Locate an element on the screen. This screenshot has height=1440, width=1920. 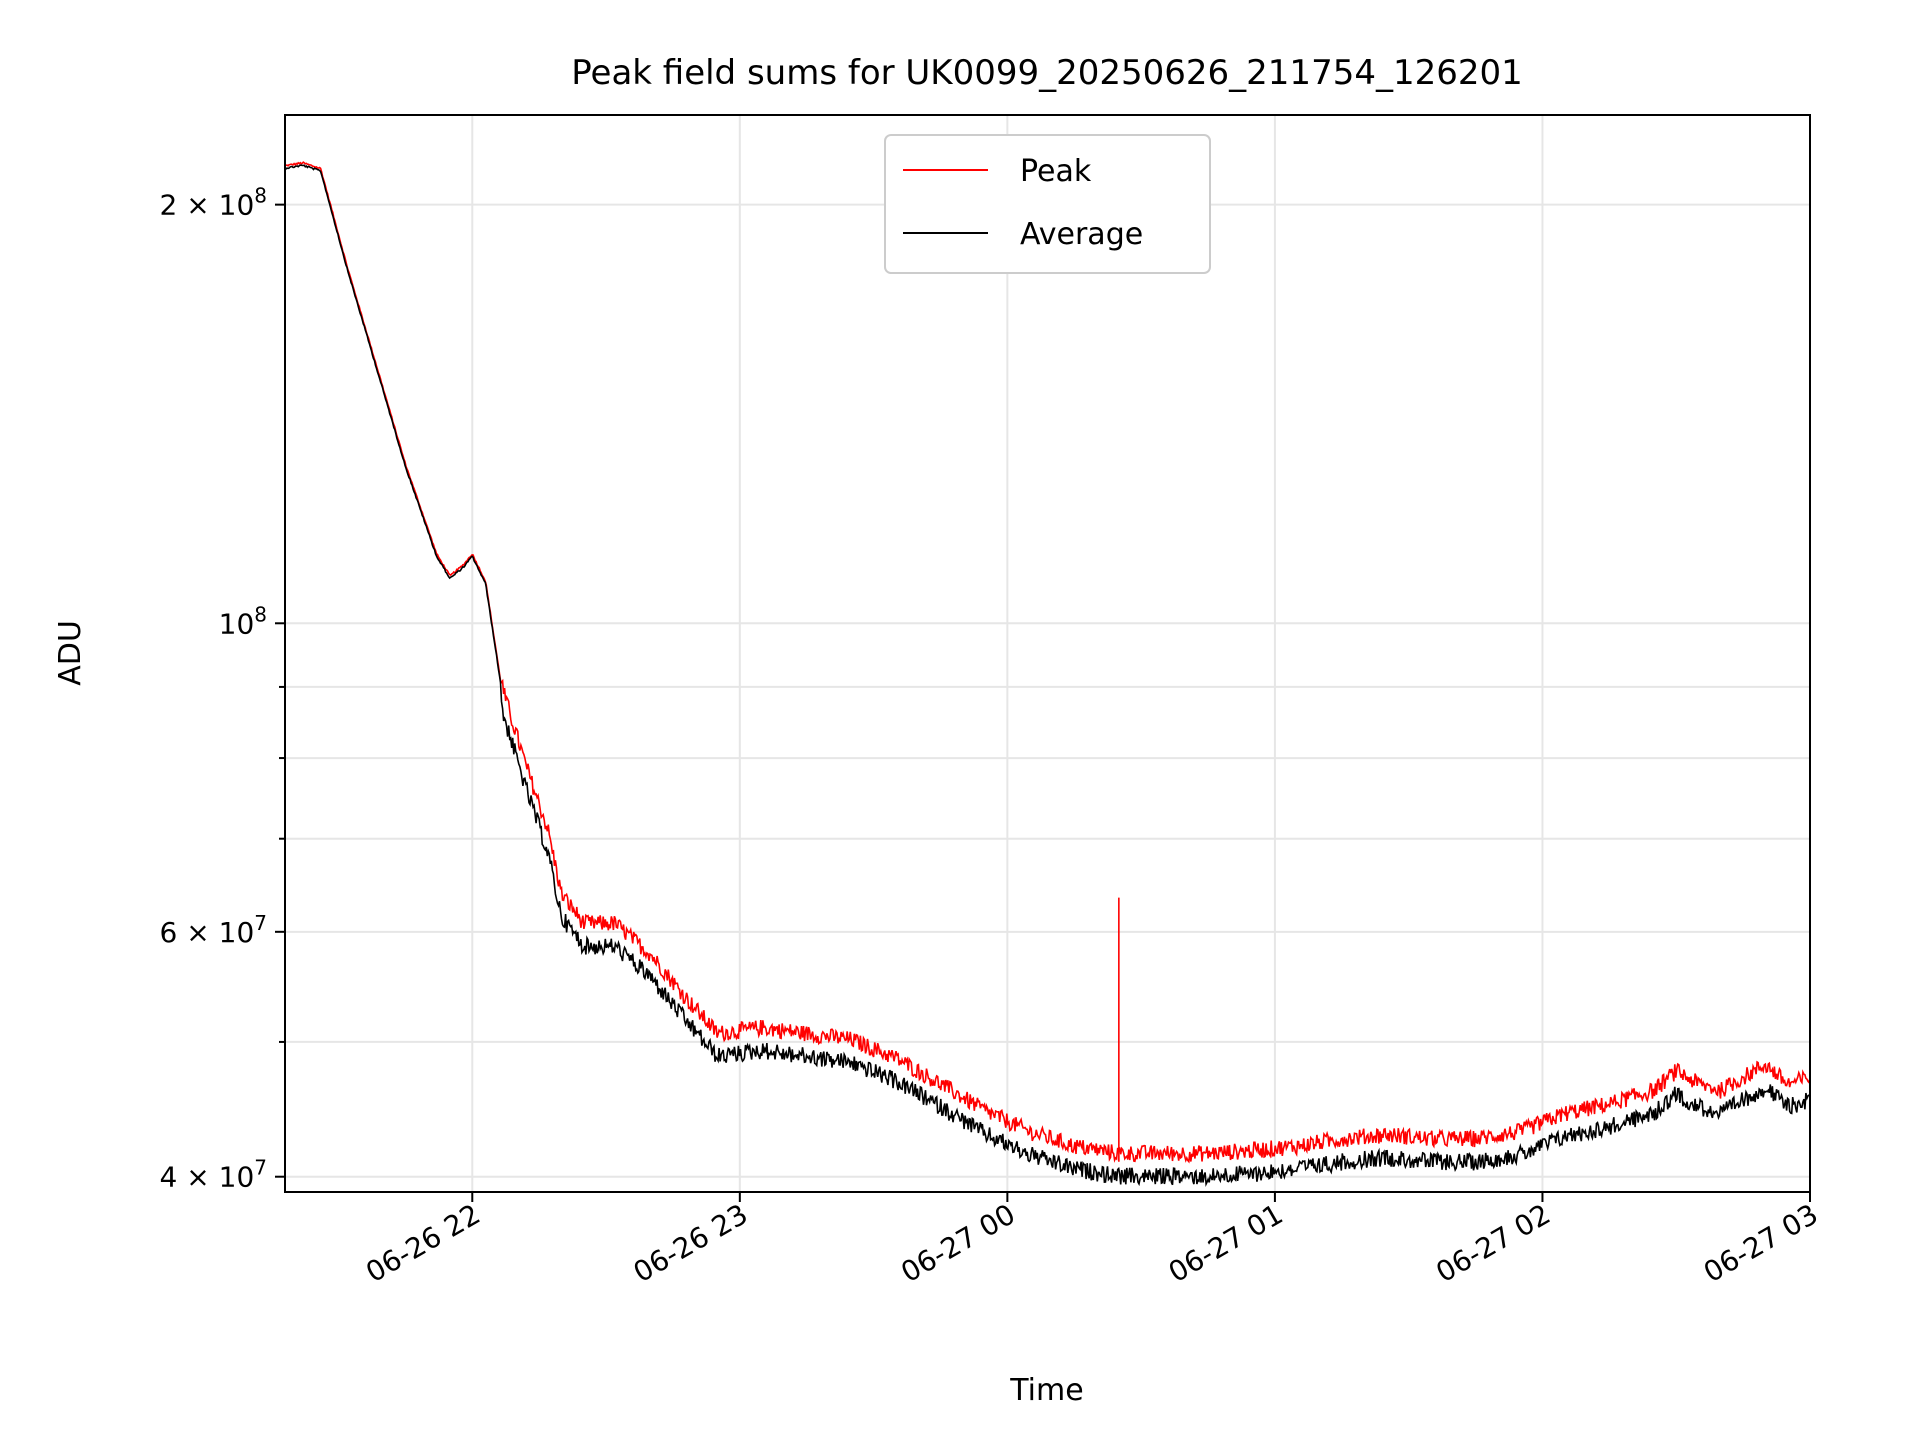
legend-peak-label: Peak is located at coordinates (1056, 171).